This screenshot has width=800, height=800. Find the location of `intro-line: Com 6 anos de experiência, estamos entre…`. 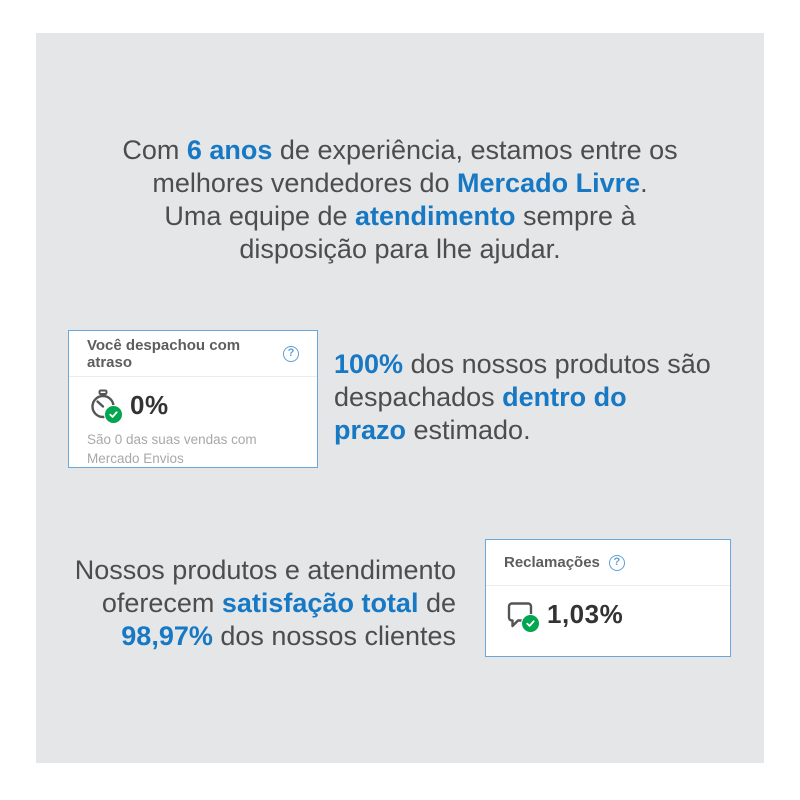

intro-line: Com 6 anos de experiência, estamos entre… is located at coordinates (400, 150).